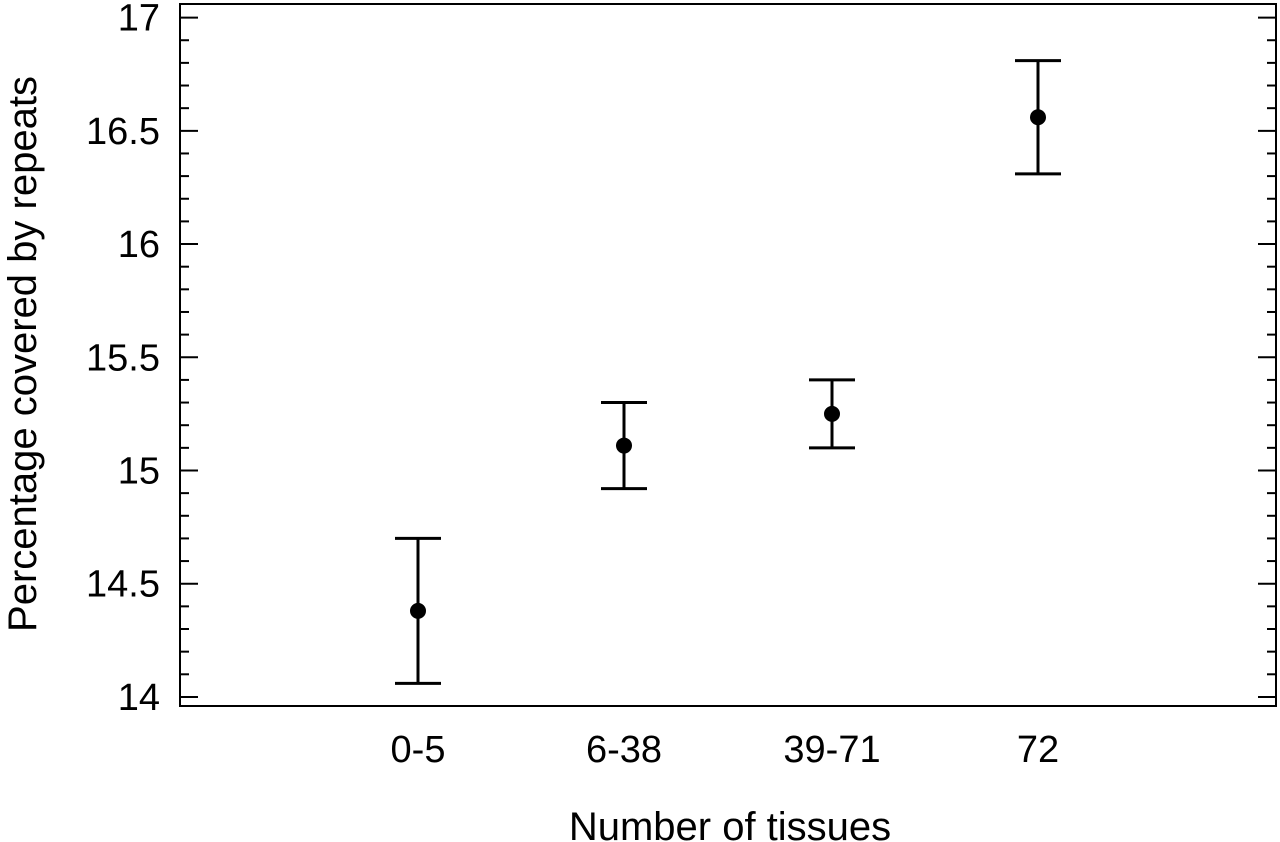  I want to click on y-tick-label: 14, so click(139, 698).